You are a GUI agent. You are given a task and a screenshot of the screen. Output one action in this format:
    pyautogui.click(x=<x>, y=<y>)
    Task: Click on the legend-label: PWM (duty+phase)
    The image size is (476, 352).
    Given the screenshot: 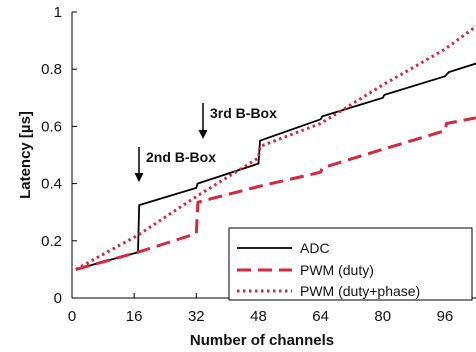 What is the action you would take?
    pyautogui.click(x=360, y=291)
    